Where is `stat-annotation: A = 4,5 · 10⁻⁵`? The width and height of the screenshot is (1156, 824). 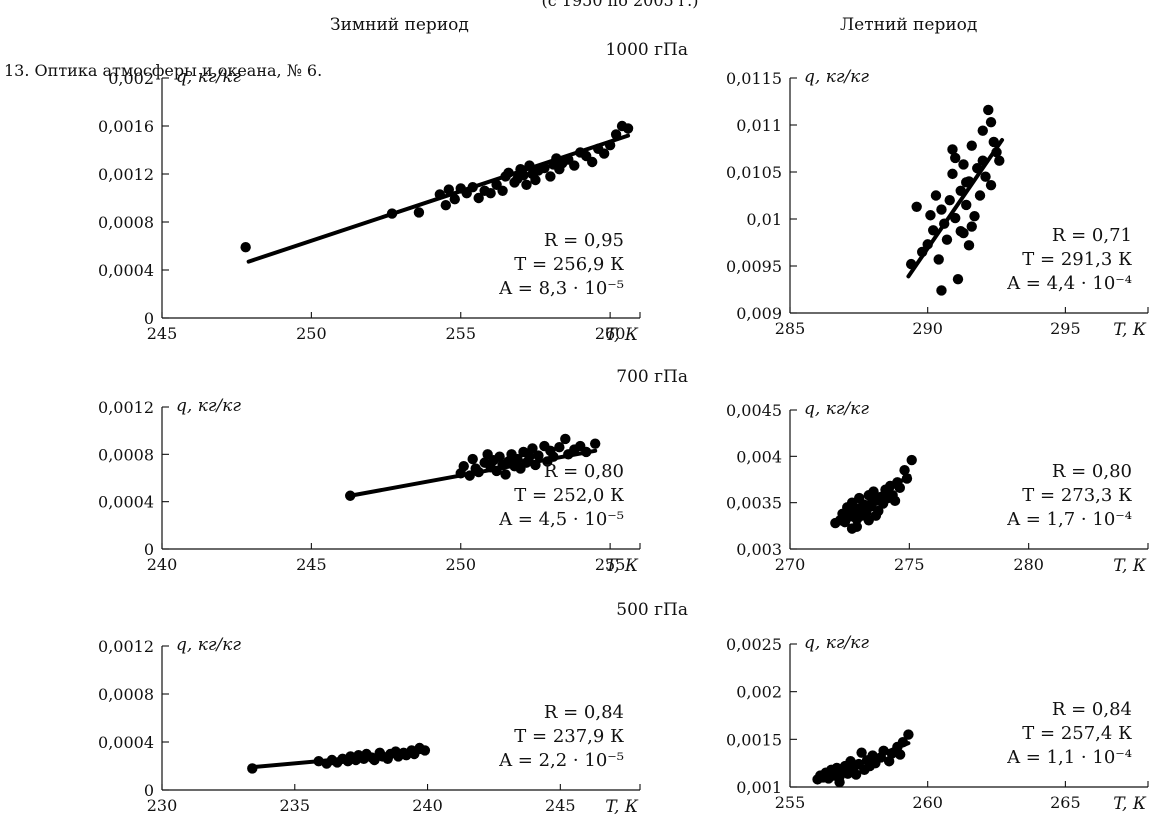
stat-annotation: A = 4,5 · 10⁻⁵ is located at coordinates (561, 519).